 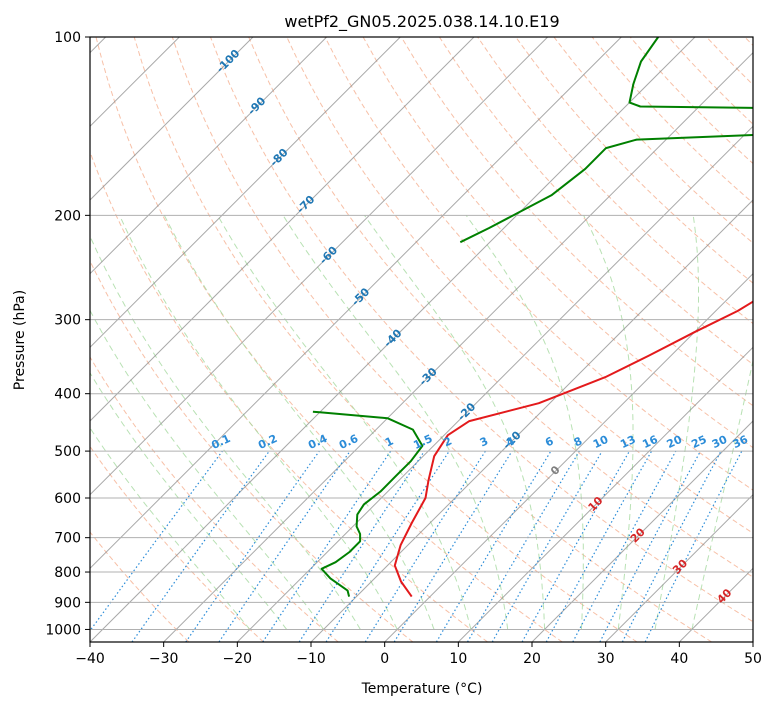 What do you see at coordinates (532, 659) in the screenshot?
I see `x-tick-label: 20` at bounding box center [532, 659].